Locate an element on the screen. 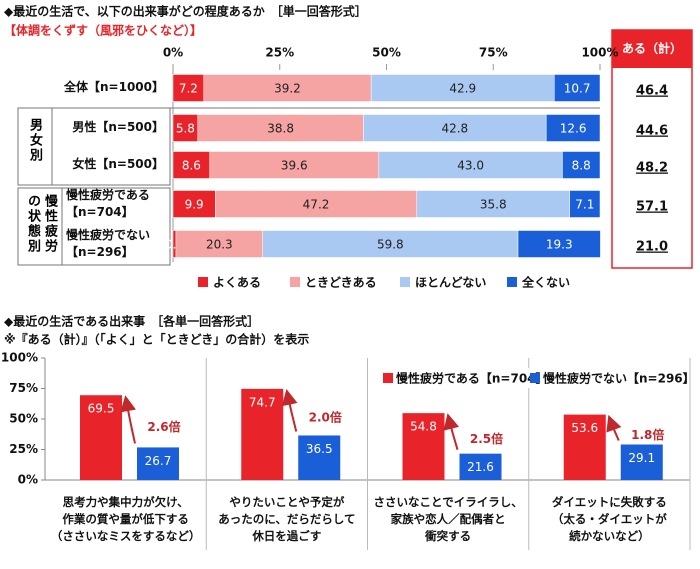  x-tick-label: 75% is located at coordinates (493, 53).